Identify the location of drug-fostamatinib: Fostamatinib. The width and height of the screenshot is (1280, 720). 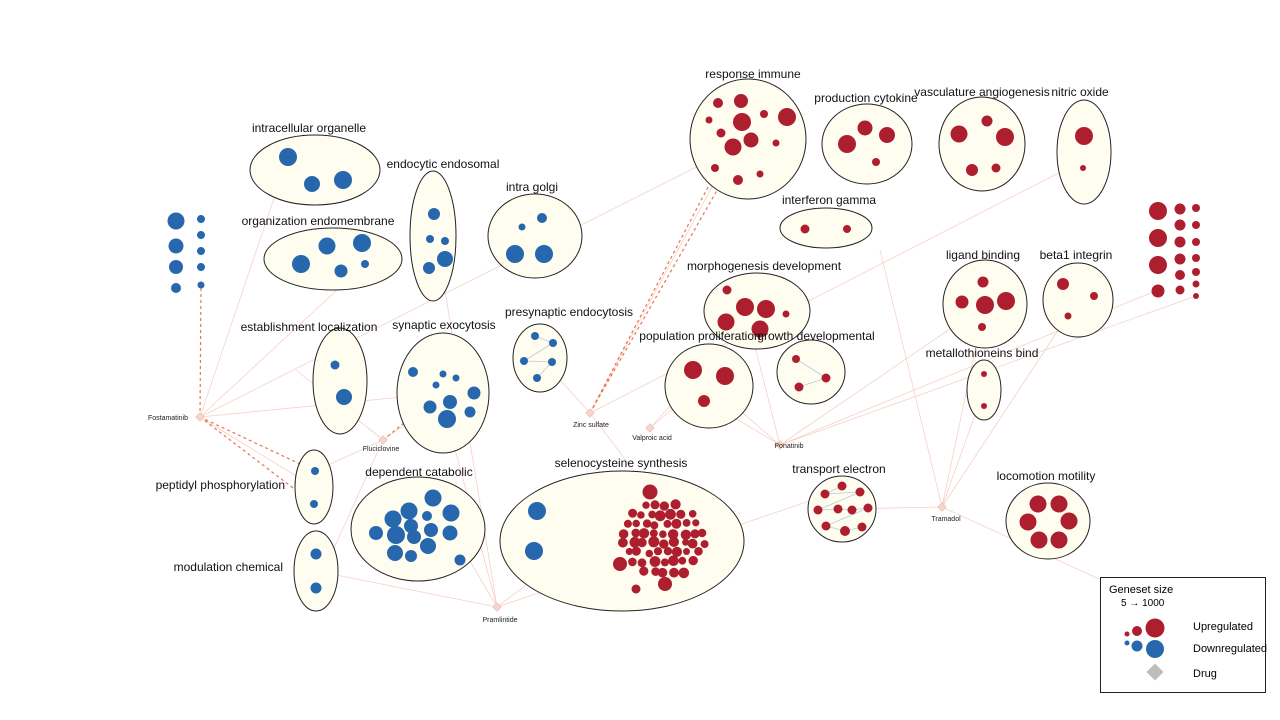
(176, 417).